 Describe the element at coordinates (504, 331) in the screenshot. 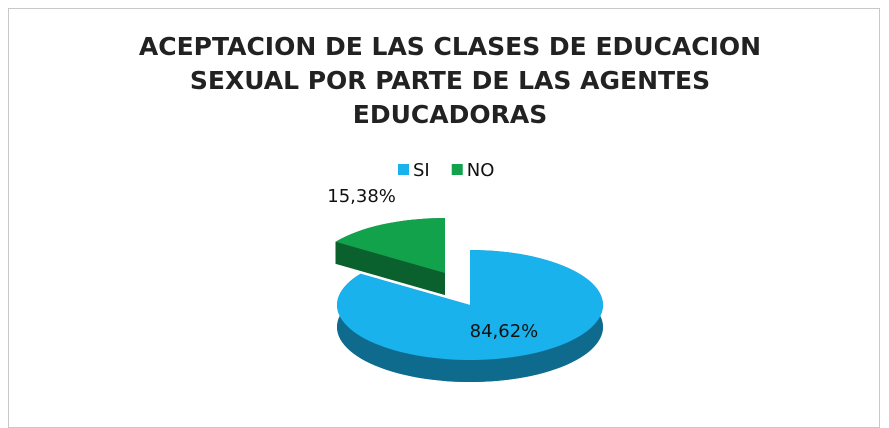

I see `data-label: 84,62%` at that location.